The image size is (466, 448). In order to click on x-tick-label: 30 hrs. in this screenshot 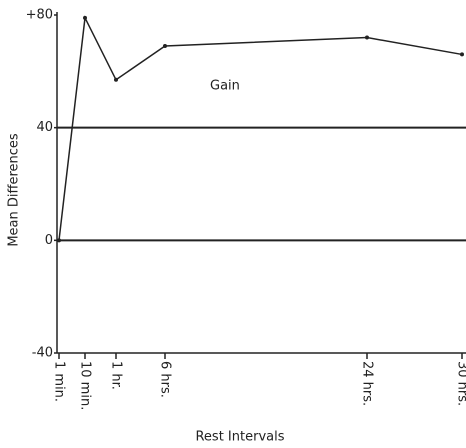, I will do `click(460, 383)`.